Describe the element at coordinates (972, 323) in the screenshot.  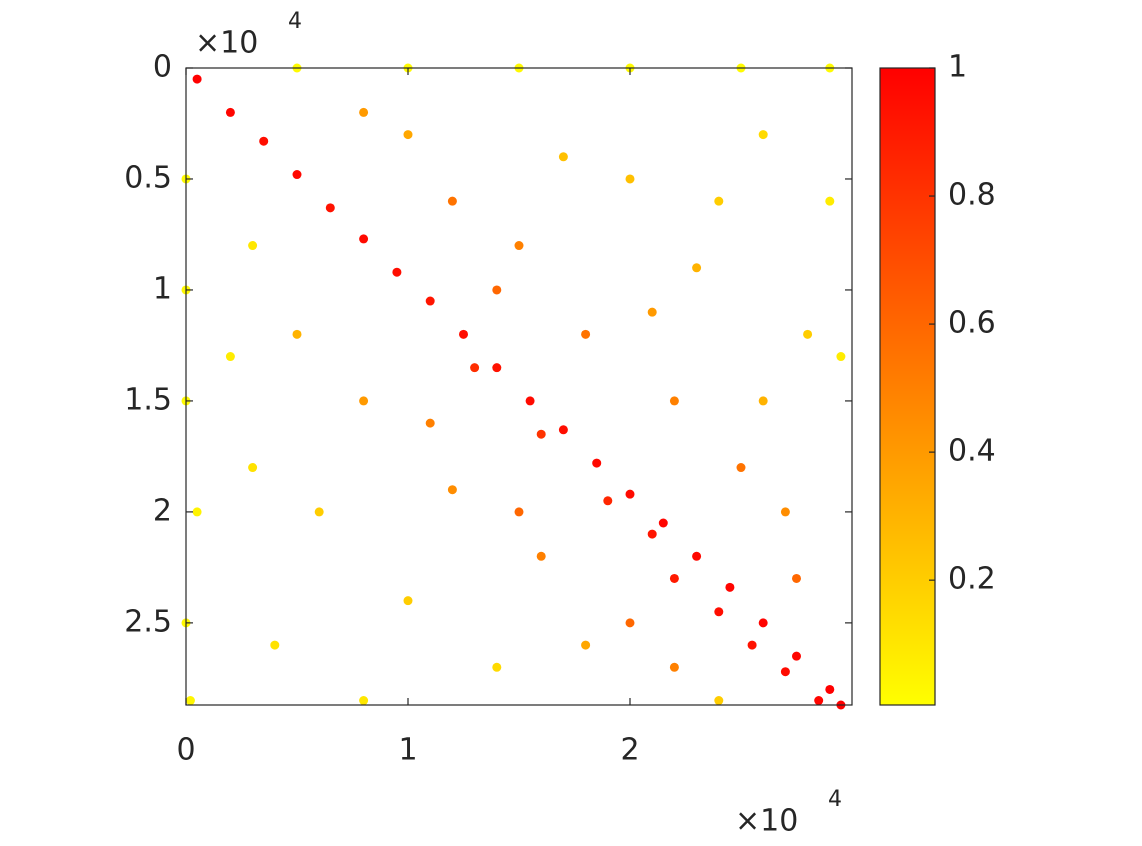
I see `colorbar-tick-label: 0.6` at that location.